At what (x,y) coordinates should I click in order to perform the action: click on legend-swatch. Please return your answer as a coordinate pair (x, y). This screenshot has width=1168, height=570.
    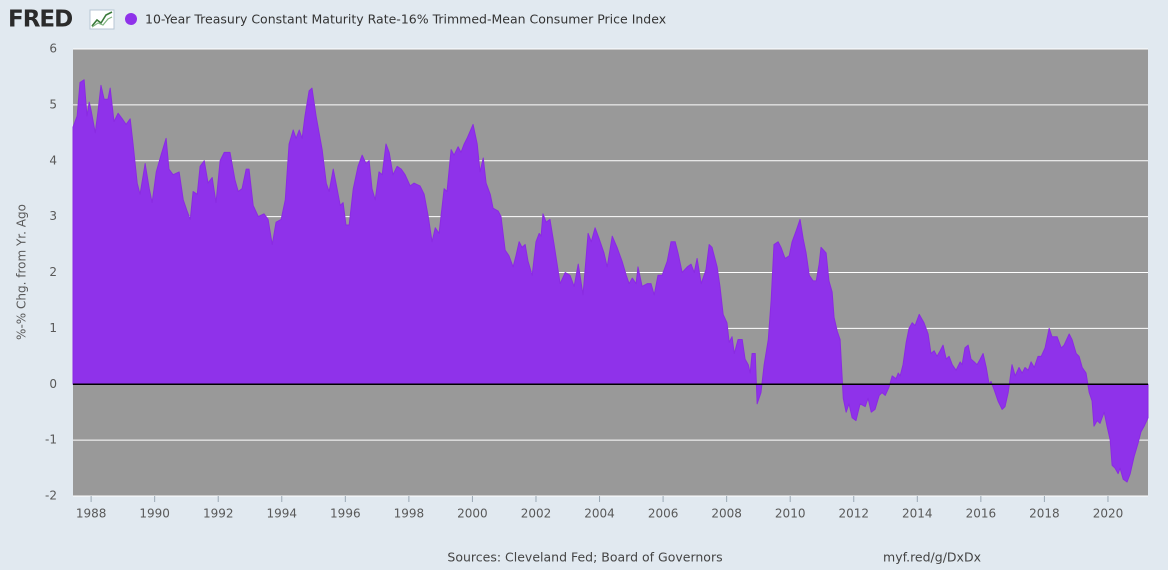
    Looking at the image, I should click on (131, 19).